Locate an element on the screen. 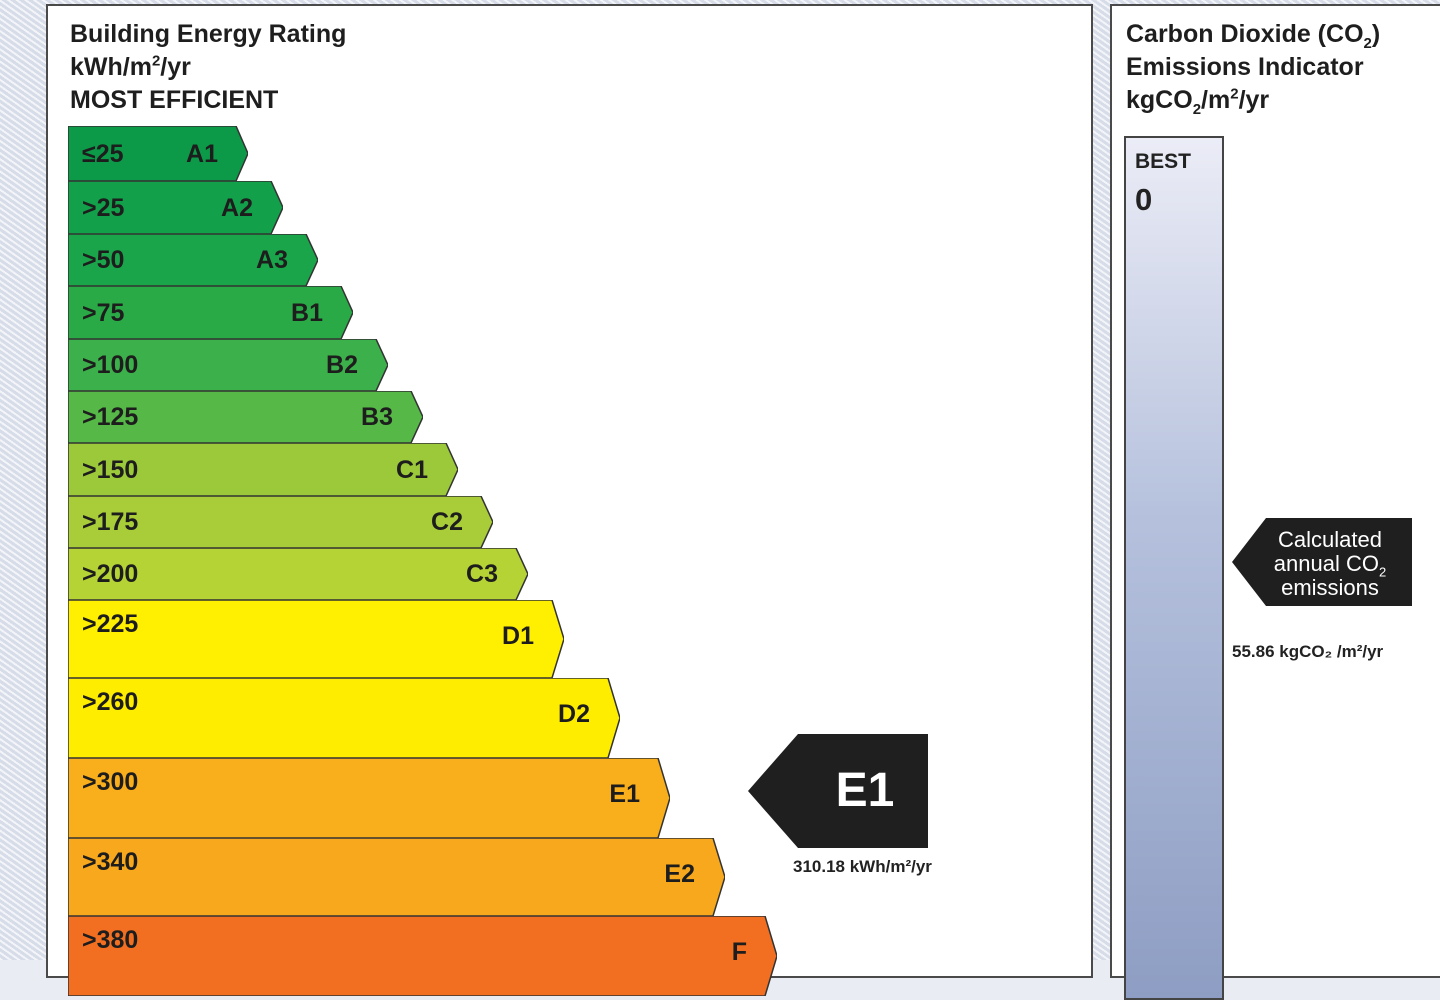  ber-band-grade: E1 is located at coordinates (624, 794).